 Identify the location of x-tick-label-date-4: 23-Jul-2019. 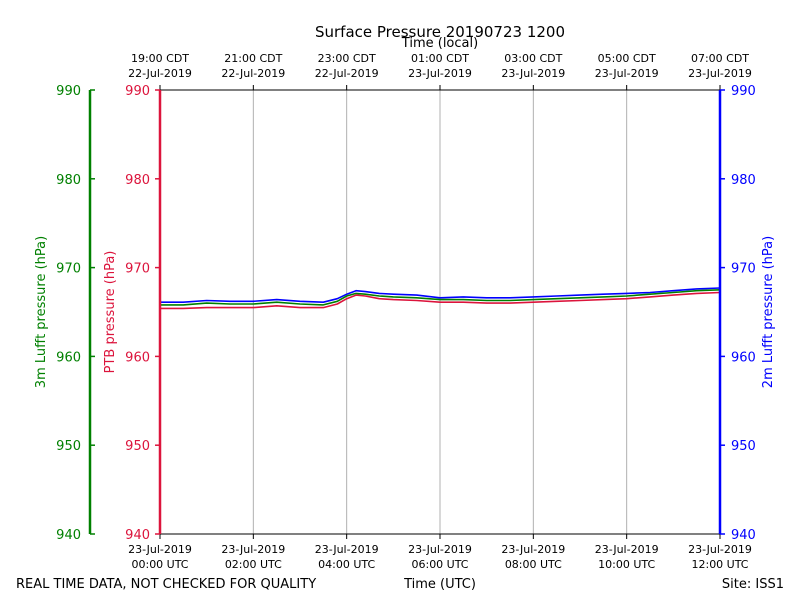
(533, 549).